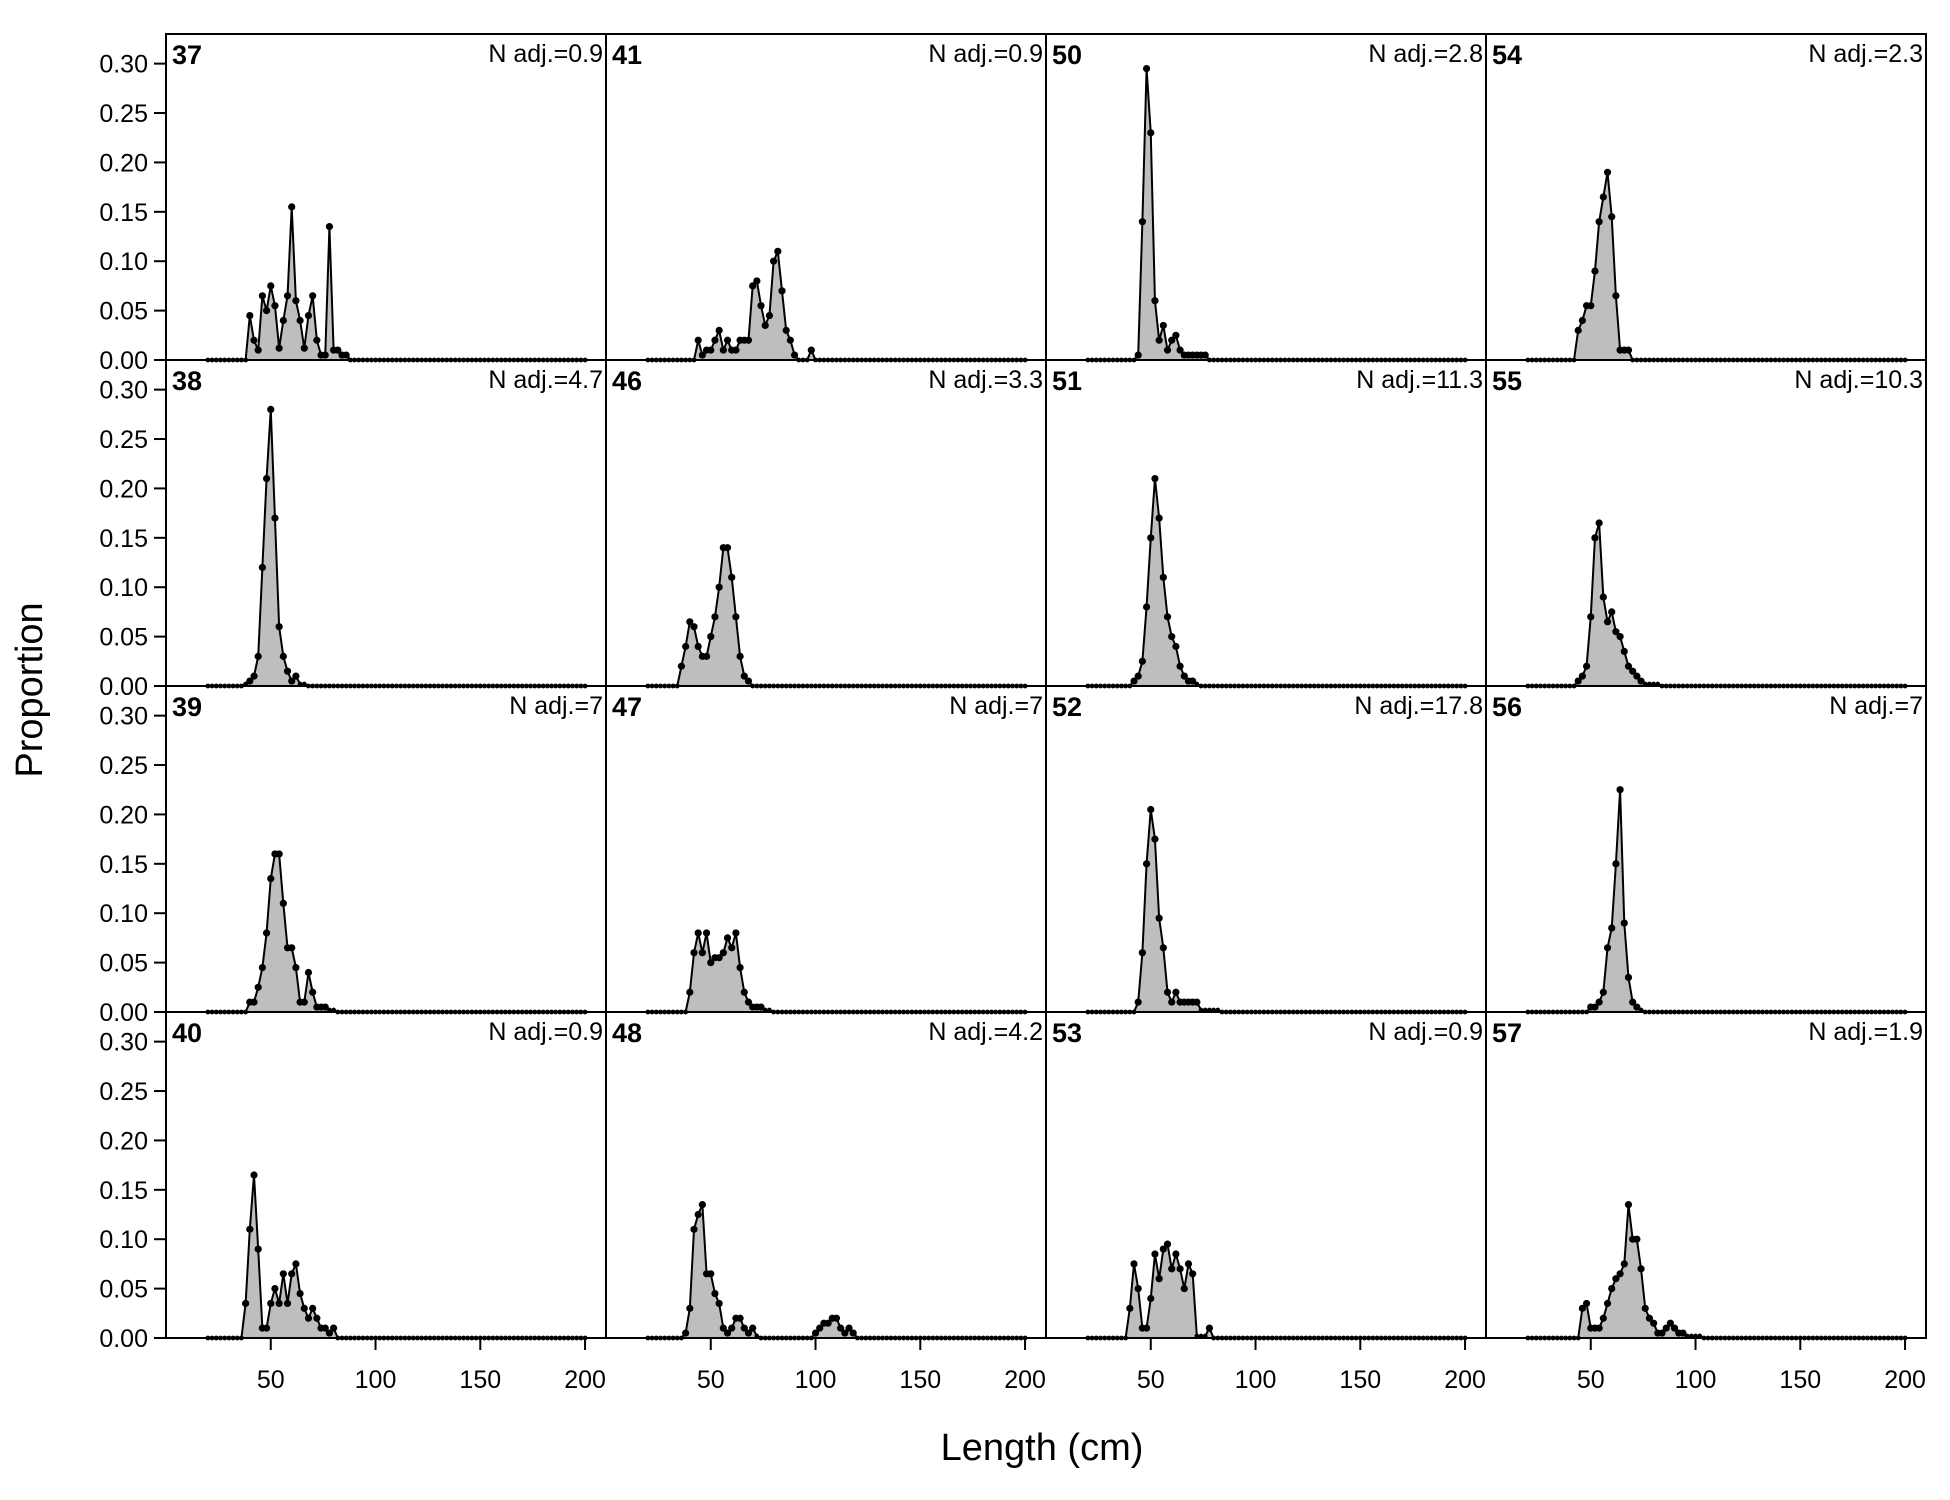 The image size is (1950, 1500). I want to click on y-tick-label: 0.20, so click(123, 815).